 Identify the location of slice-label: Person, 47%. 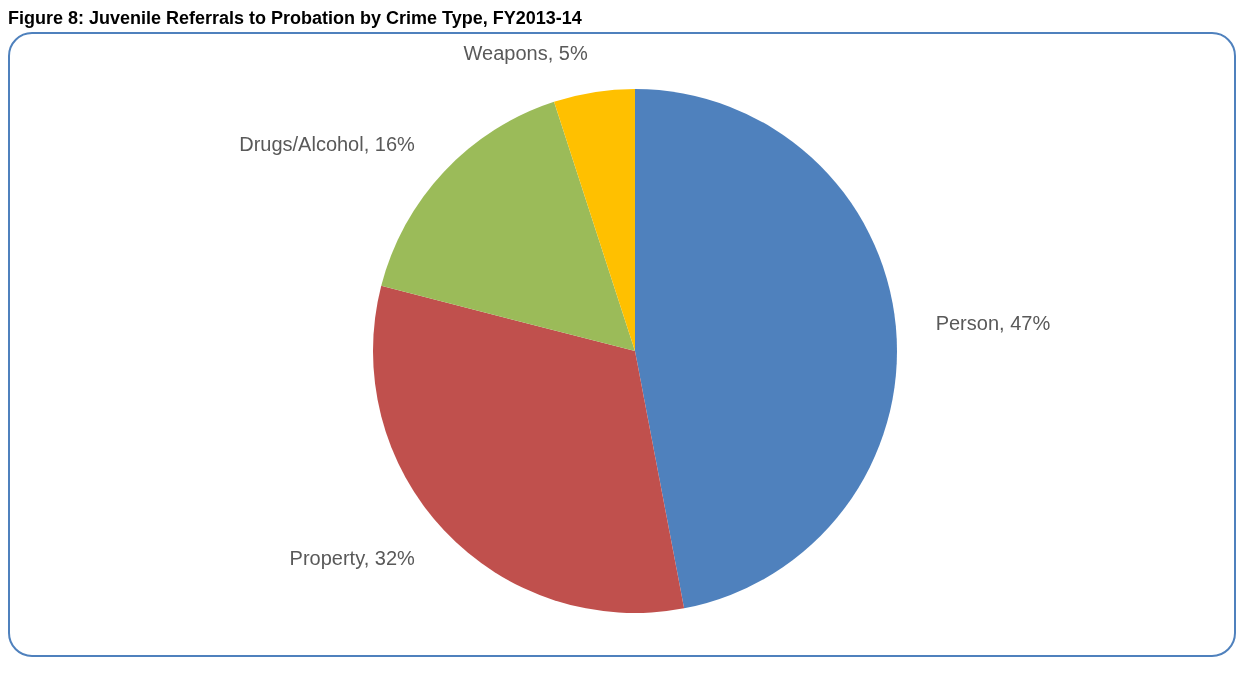
(993, 322).